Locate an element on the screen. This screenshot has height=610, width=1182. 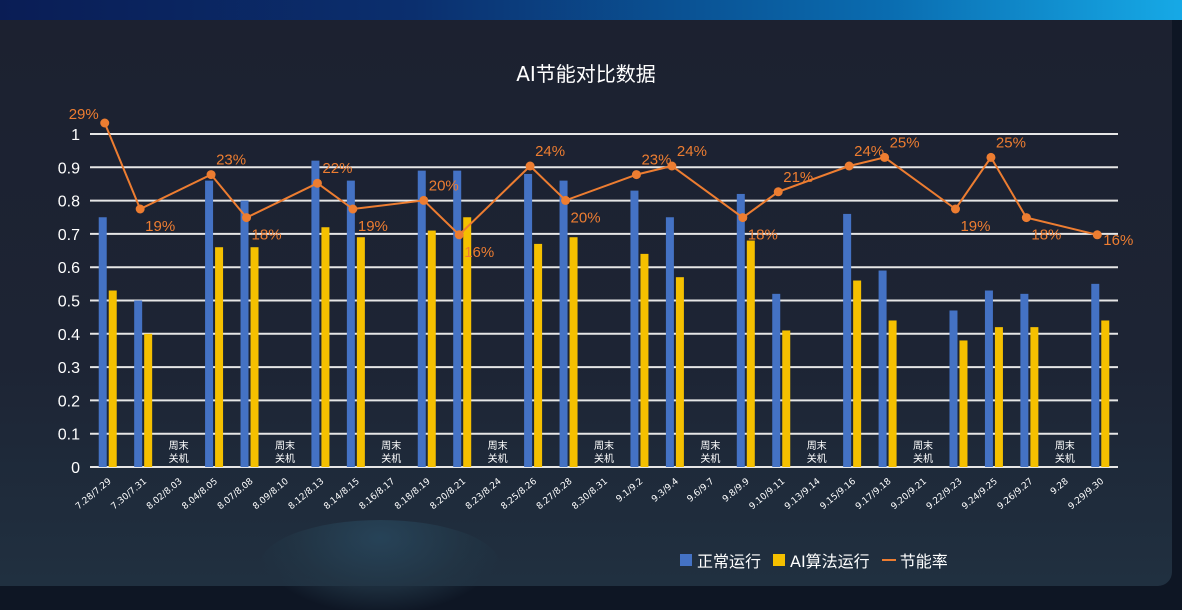
x-tick-label: 9.10/9.11 is located at coordinates (767, 494).